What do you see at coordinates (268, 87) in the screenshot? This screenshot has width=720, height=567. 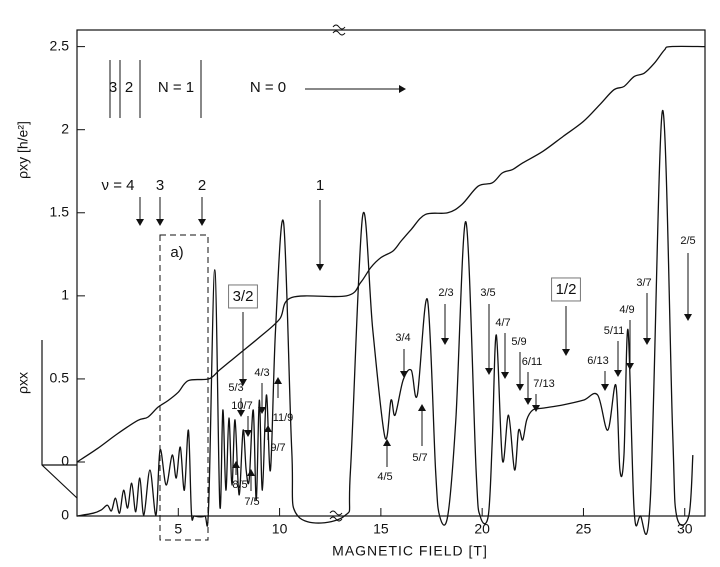 I see `annotation: N = 0` at bounding box center [268, 87].